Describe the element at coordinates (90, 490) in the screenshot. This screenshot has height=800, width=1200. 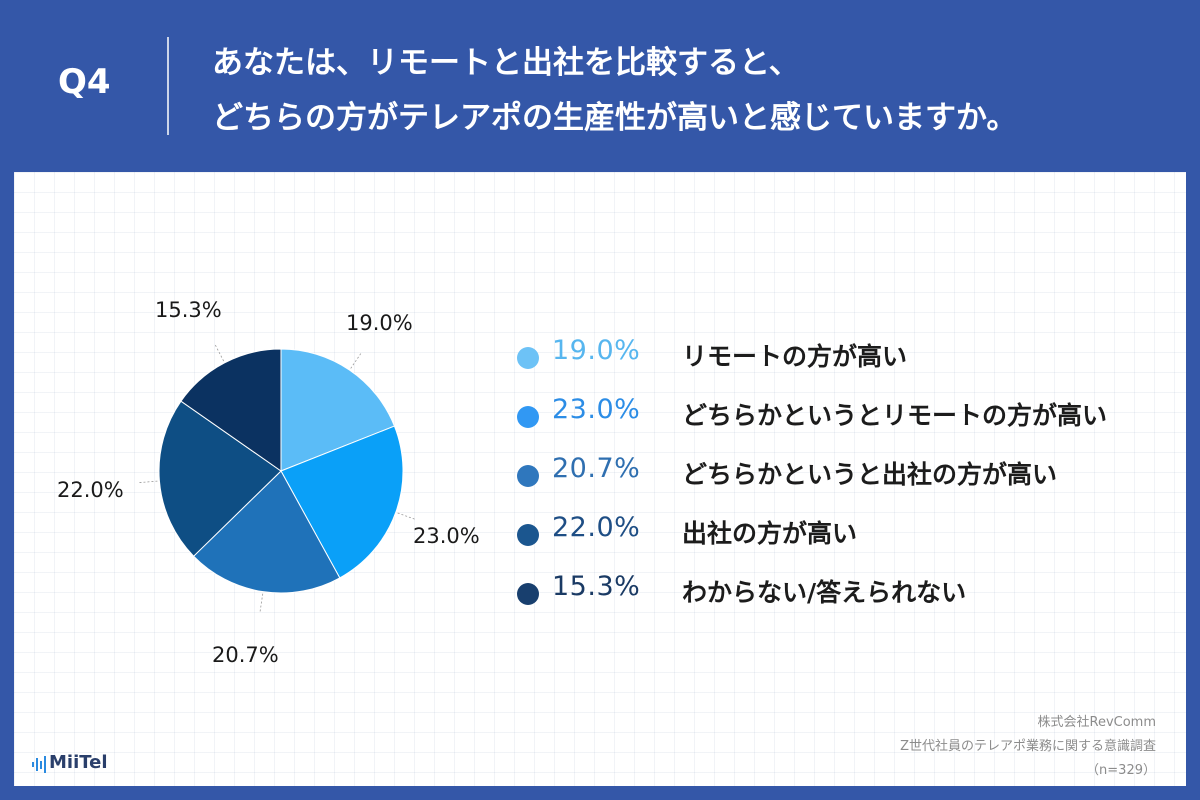
I see `data-label: 22.0%` at that location.